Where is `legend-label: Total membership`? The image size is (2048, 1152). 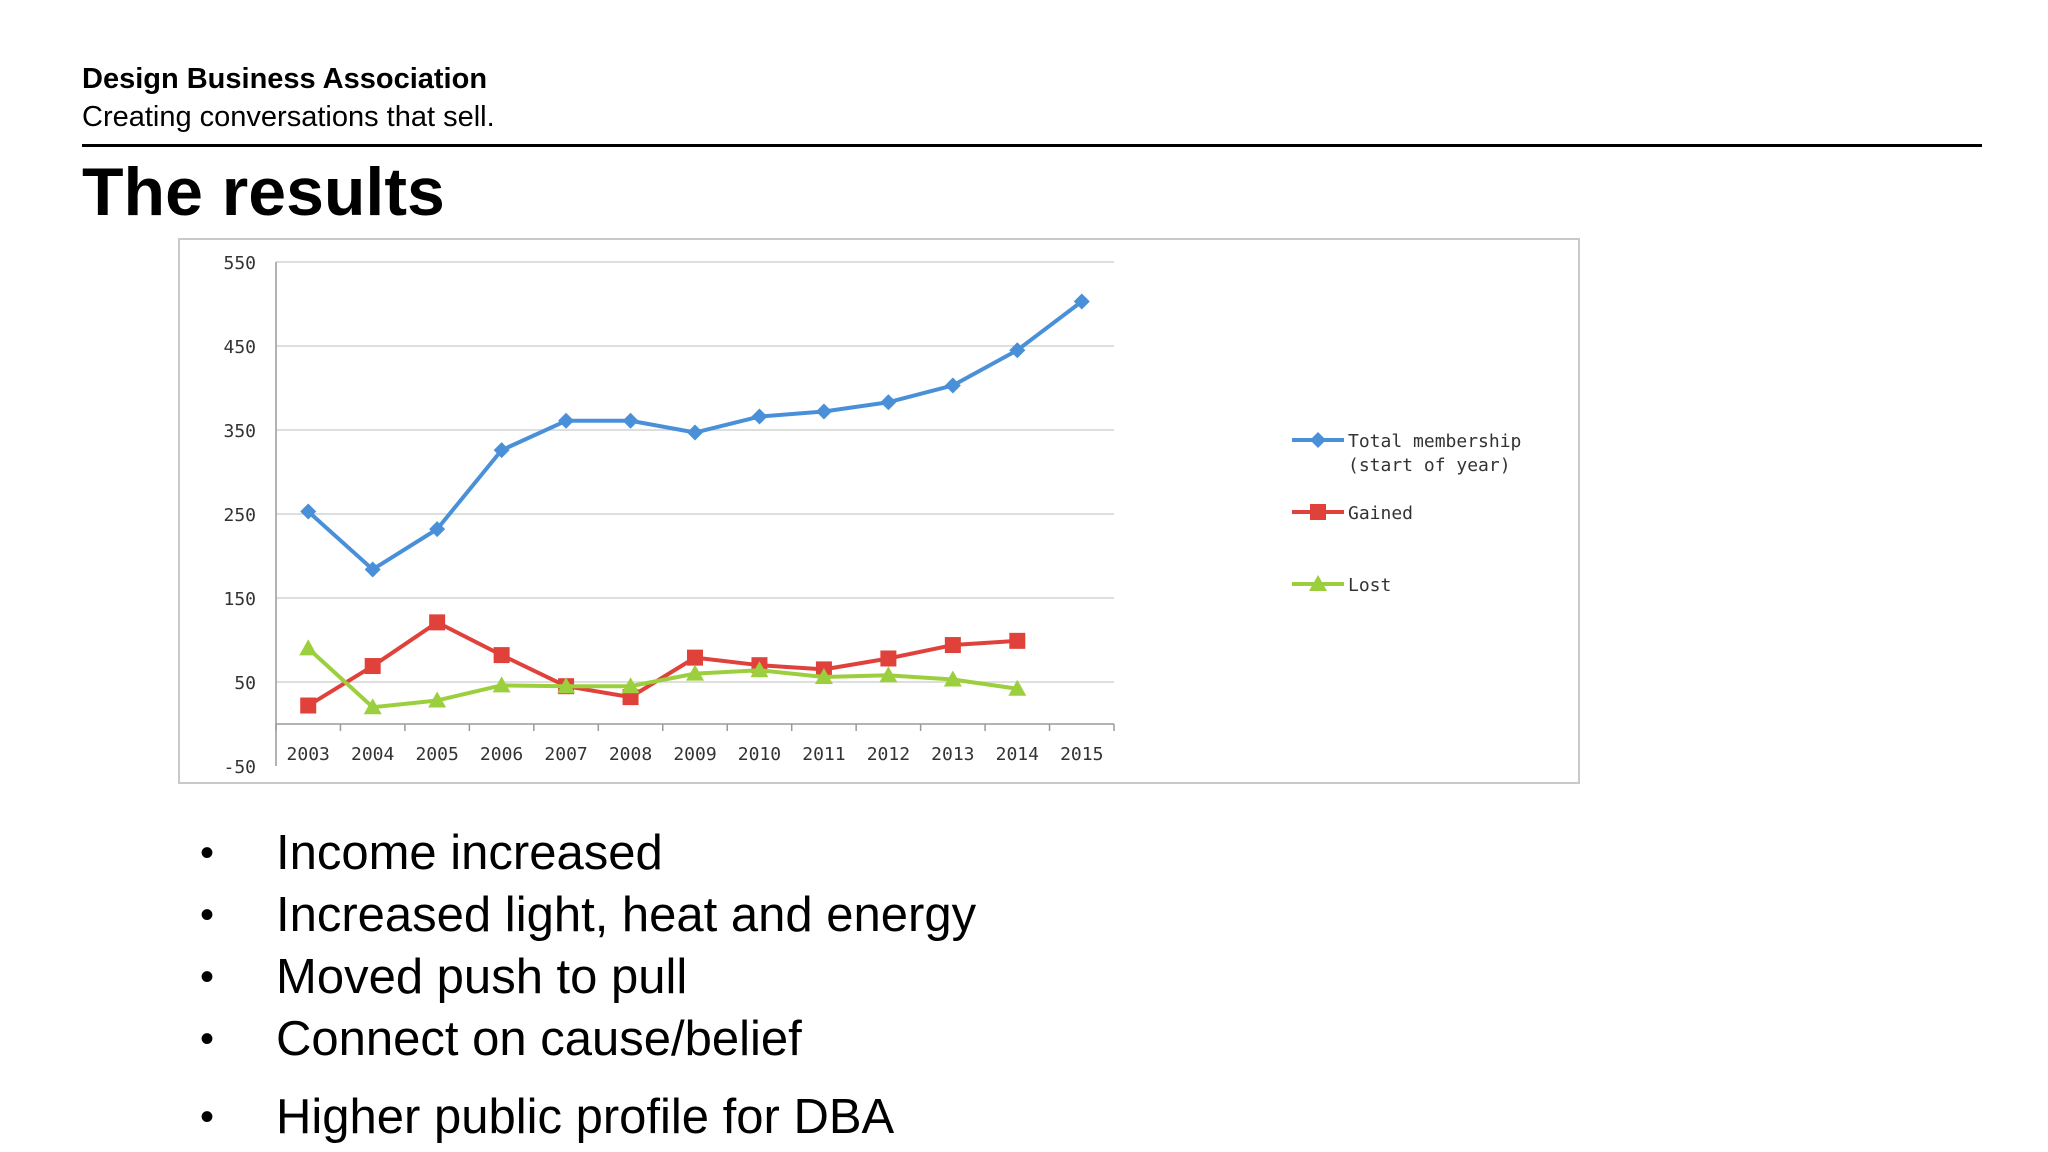 legend-label: Total membership is located at coordinates (1434, 441).